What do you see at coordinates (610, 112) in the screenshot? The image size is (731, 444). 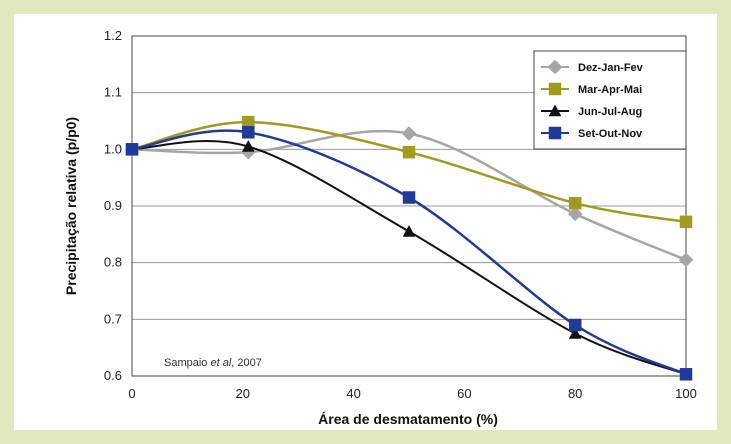 I see `legend-label-jun-jul-aug: Jun-Jul-Aug` at bounding box center [610, 112].